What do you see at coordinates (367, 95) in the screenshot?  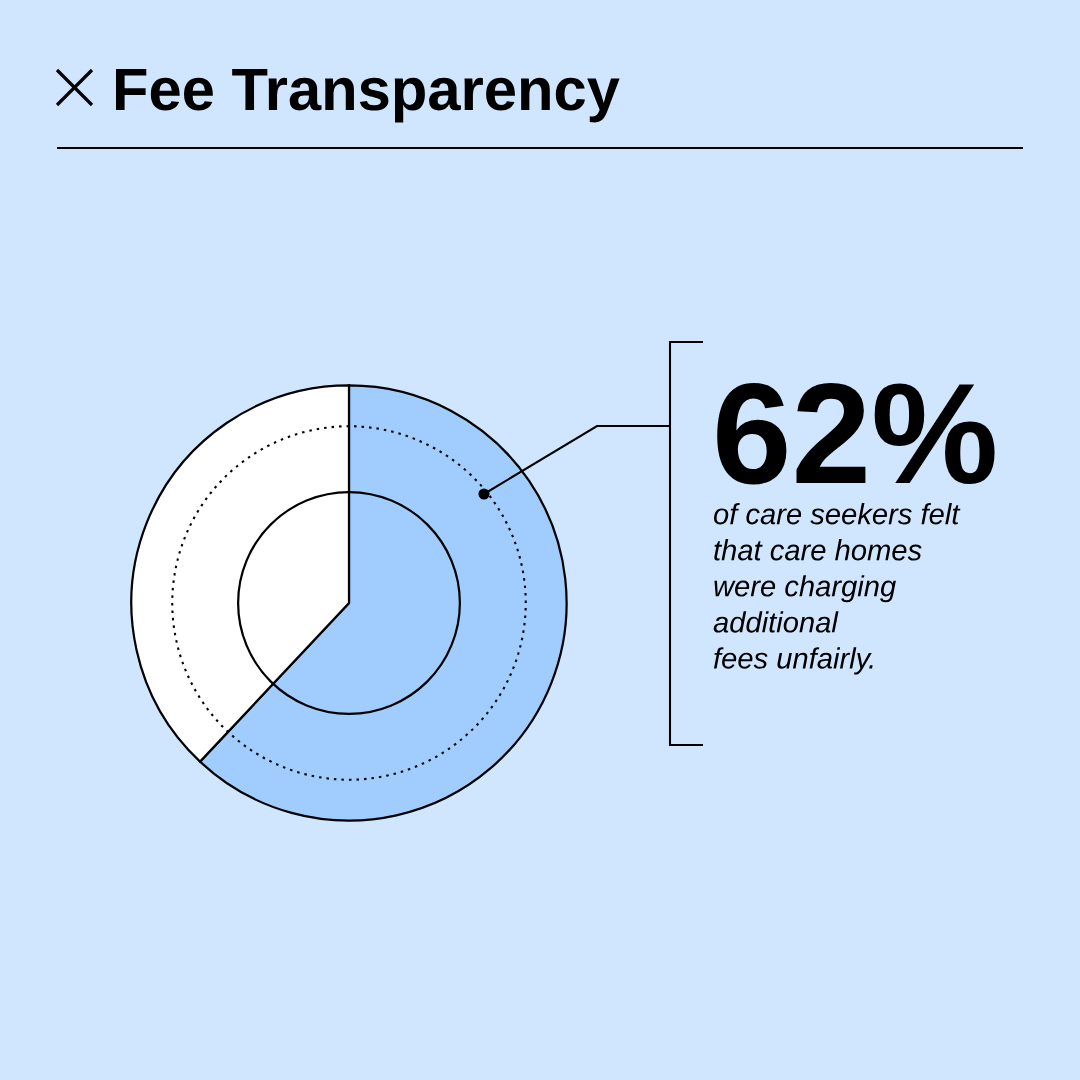 I see `chart-title: Fee Transparency` at bounding box center [367, 95].